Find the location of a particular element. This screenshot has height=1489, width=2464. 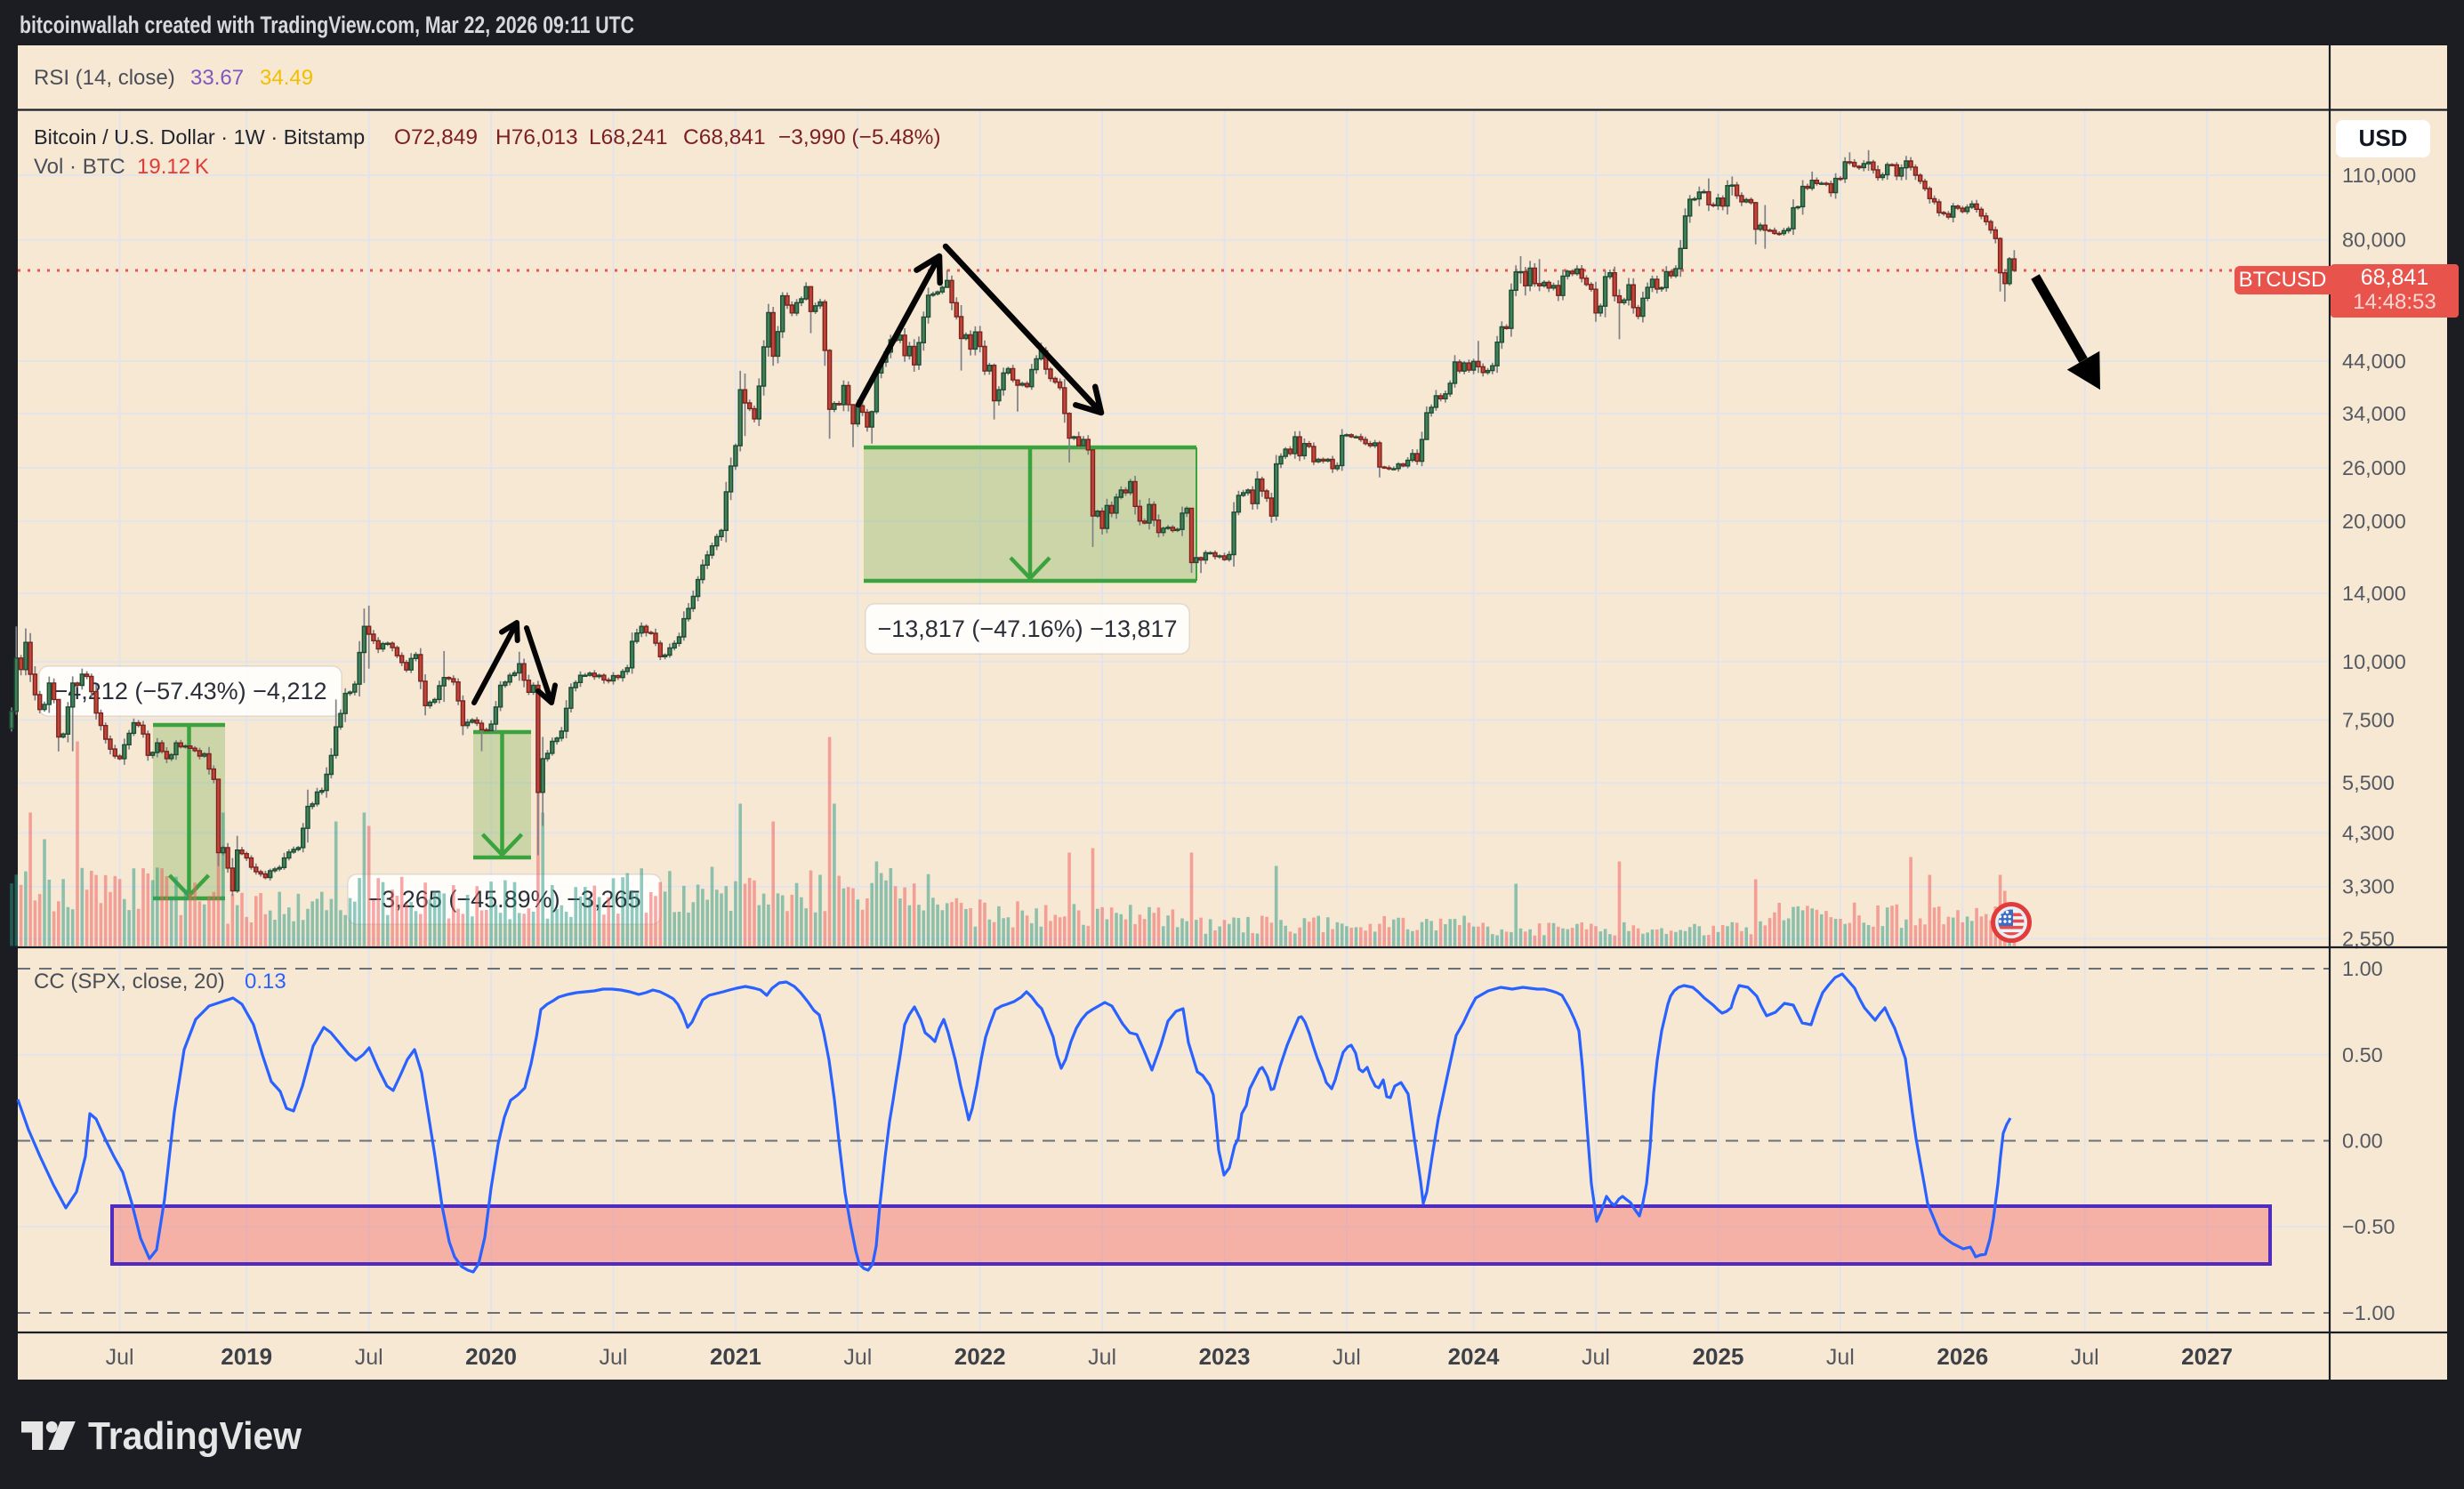

svg-text: L68,241 is located at coordinates (628, 137).